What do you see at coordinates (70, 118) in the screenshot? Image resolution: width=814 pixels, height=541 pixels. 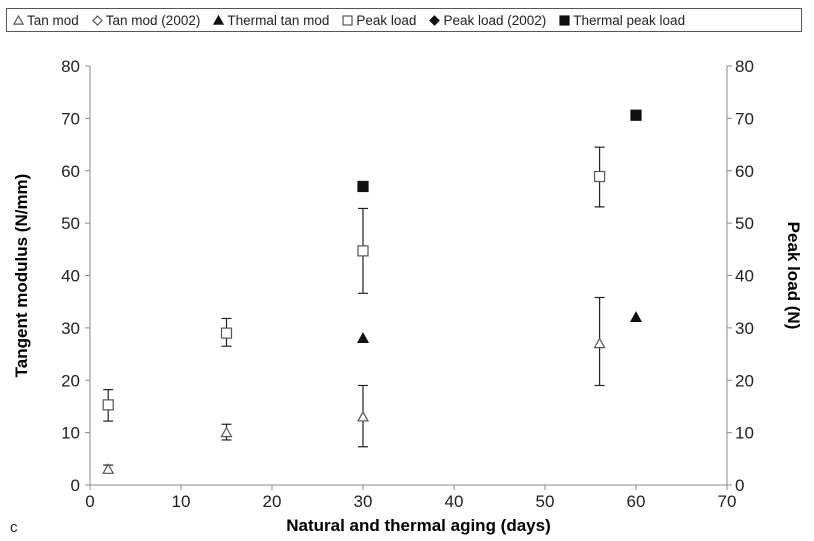 I see `y-tick-label: 70` at bounding box center [70, 118].